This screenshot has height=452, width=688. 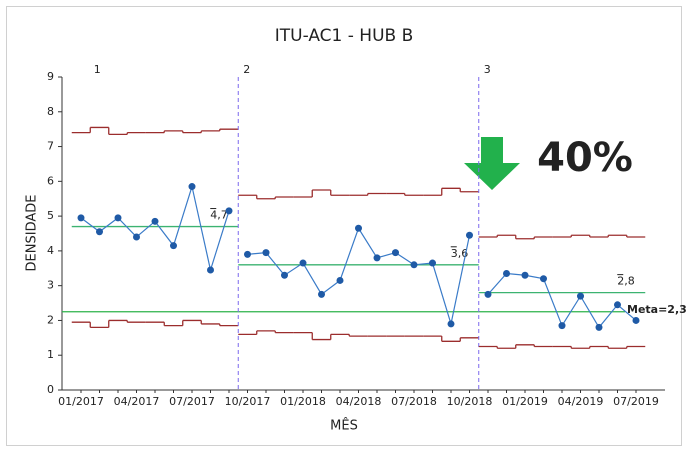 What do you see at coordinates (414, 401) in the screenshot?
I see `x-tick-label: 07/2018` at bounding box center [414, 401].